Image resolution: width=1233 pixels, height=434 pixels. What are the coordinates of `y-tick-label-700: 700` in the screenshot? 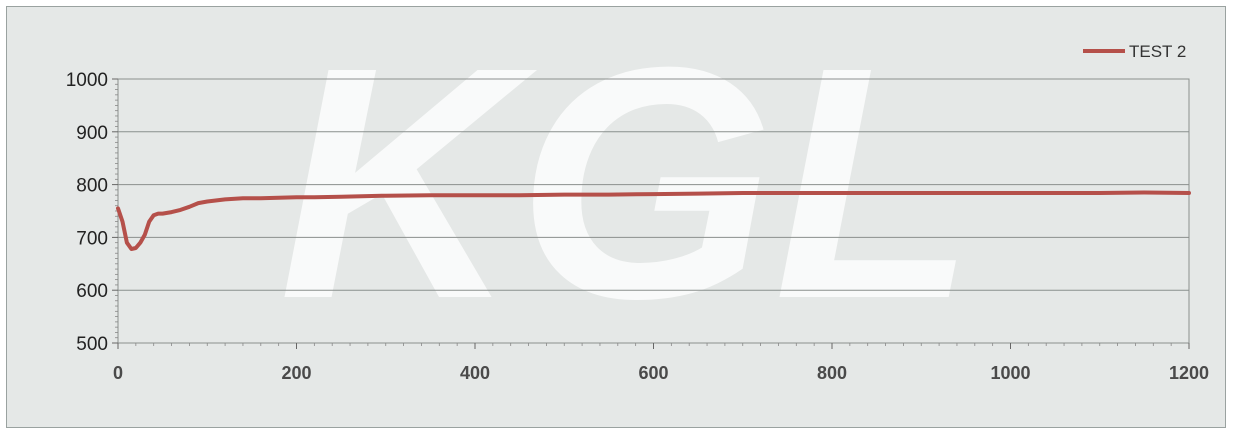 It's located at (92, 238).